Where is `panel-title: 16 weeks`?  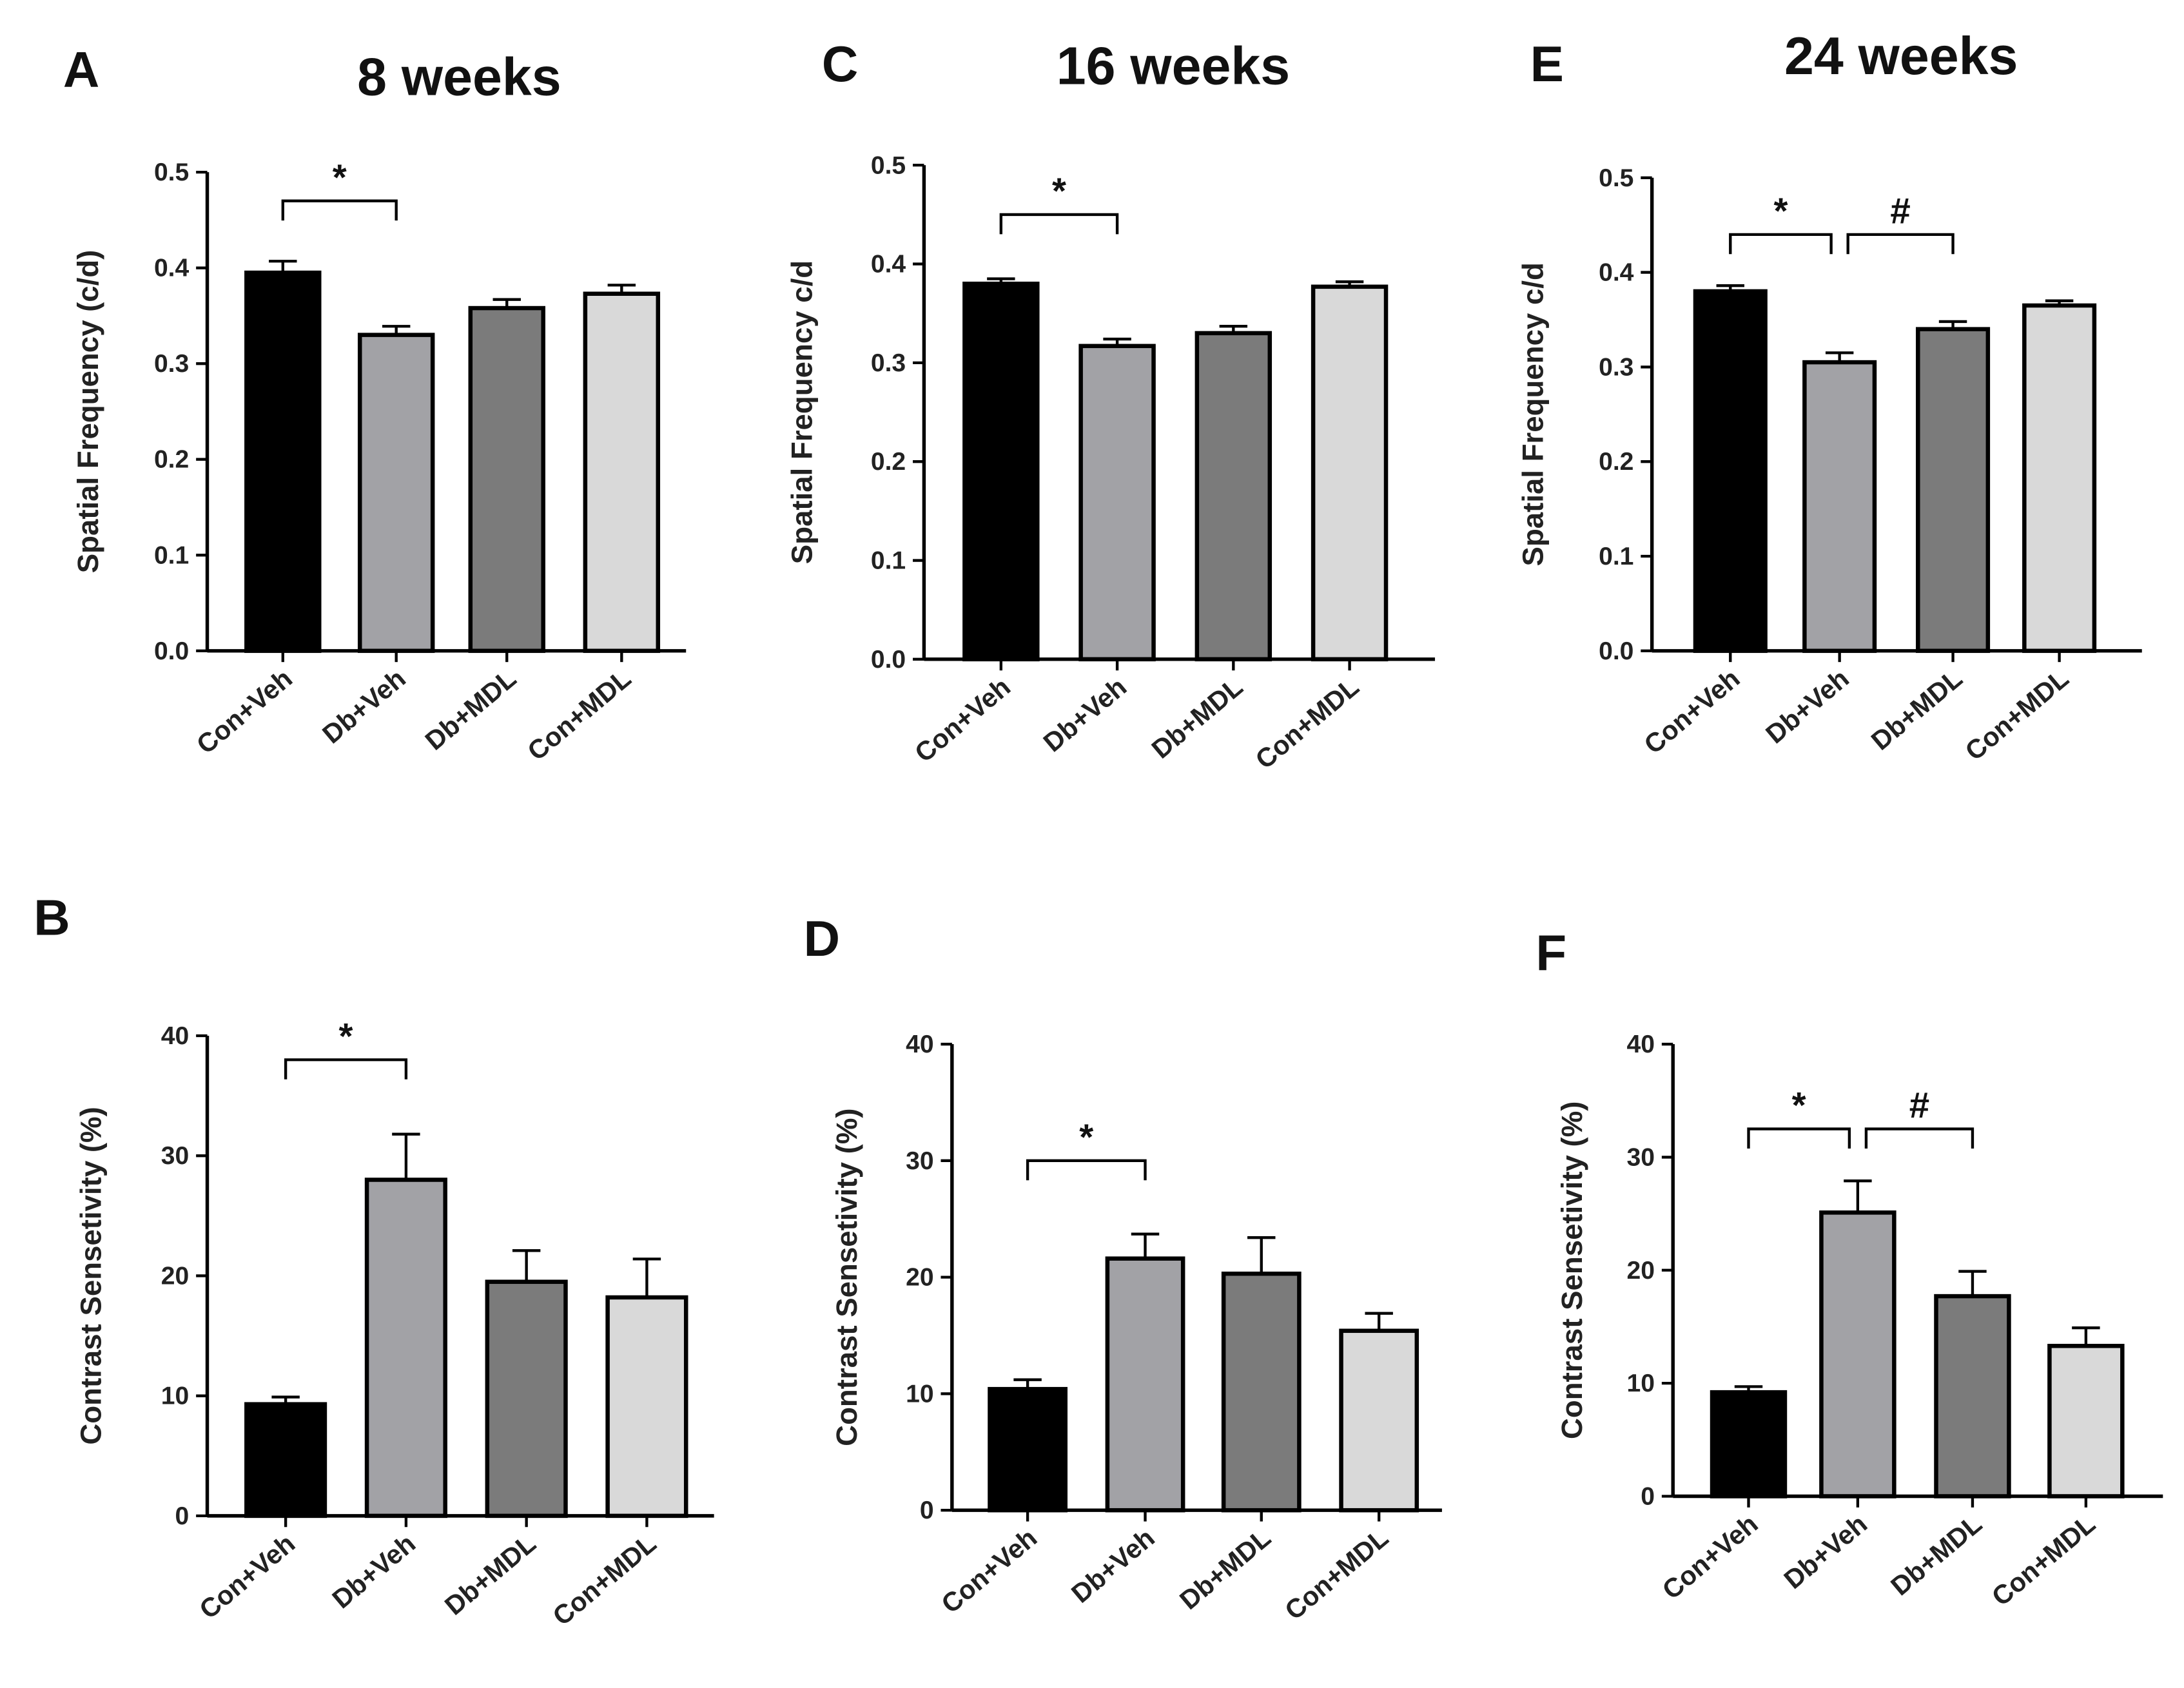
panel-title: 16 weeks is located at coordinates (1173, 65).